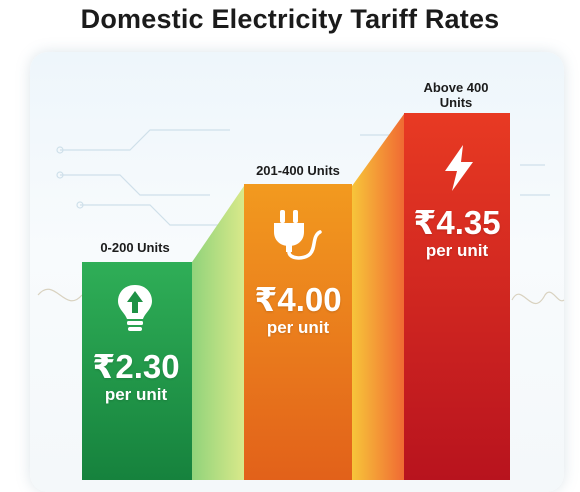  I want to click on price-value: ₹4.00, so click(298, 299).